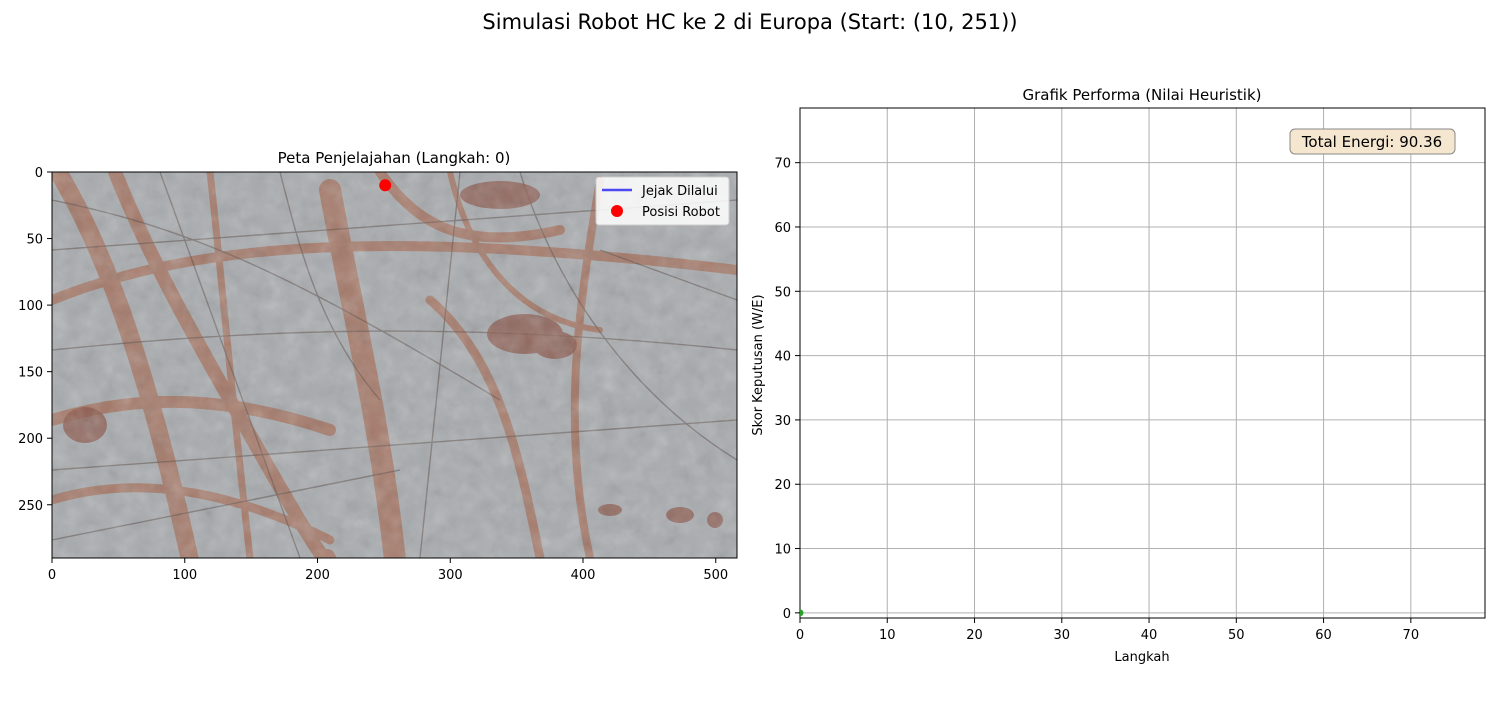 This screenshot has width=1500, height=704. Describe the element at coordinates (583, 575) in the screenshot. I see `map-x-tick-label: 400` at that location.